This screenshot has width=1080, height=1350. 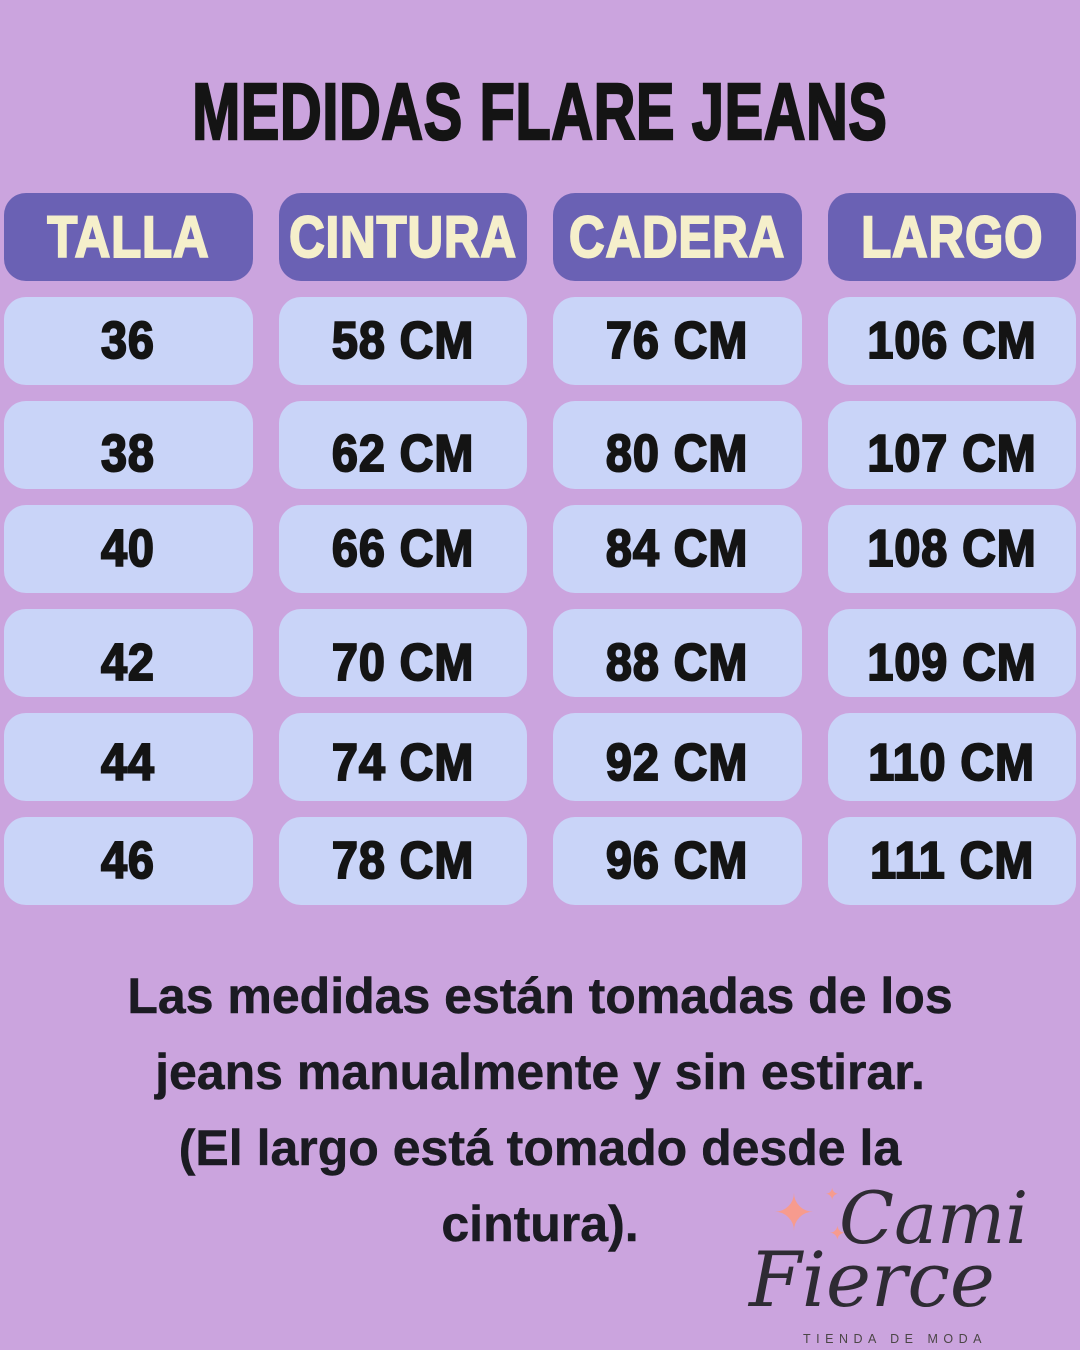 I want to click on cell-text: 109 CM, so click(x=951, y=663).